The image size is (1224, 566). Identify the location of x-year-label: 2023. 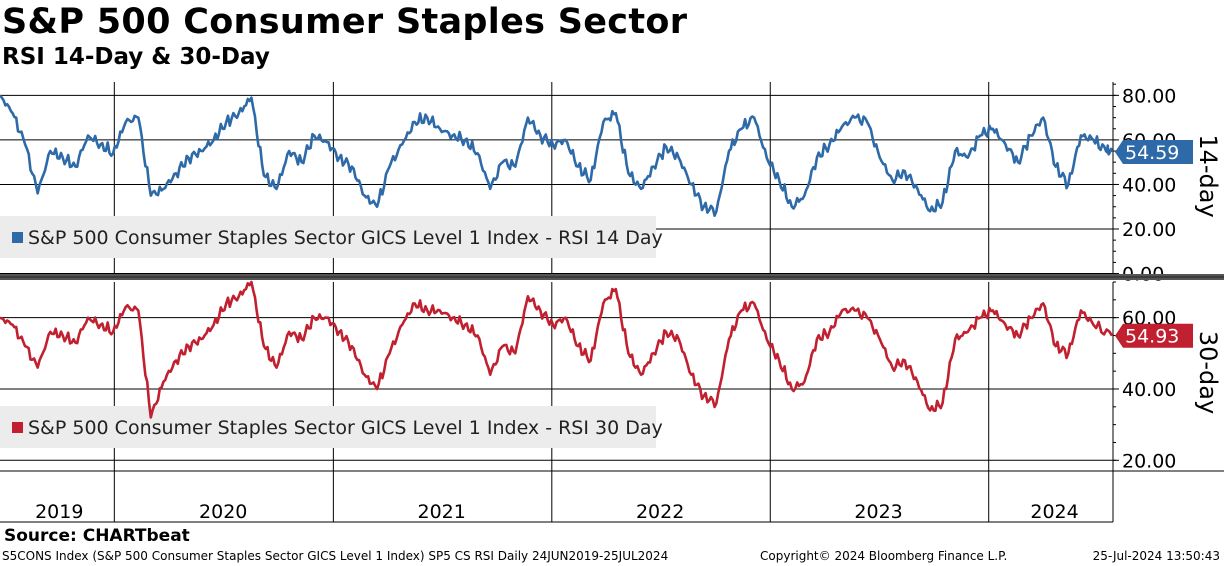
(878, 512).